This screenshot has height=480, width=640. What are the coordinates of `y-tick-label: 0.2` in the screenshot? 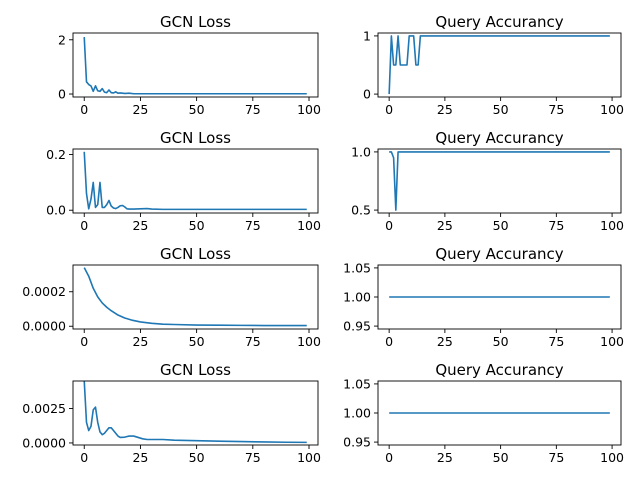 It's located at (56, 154).